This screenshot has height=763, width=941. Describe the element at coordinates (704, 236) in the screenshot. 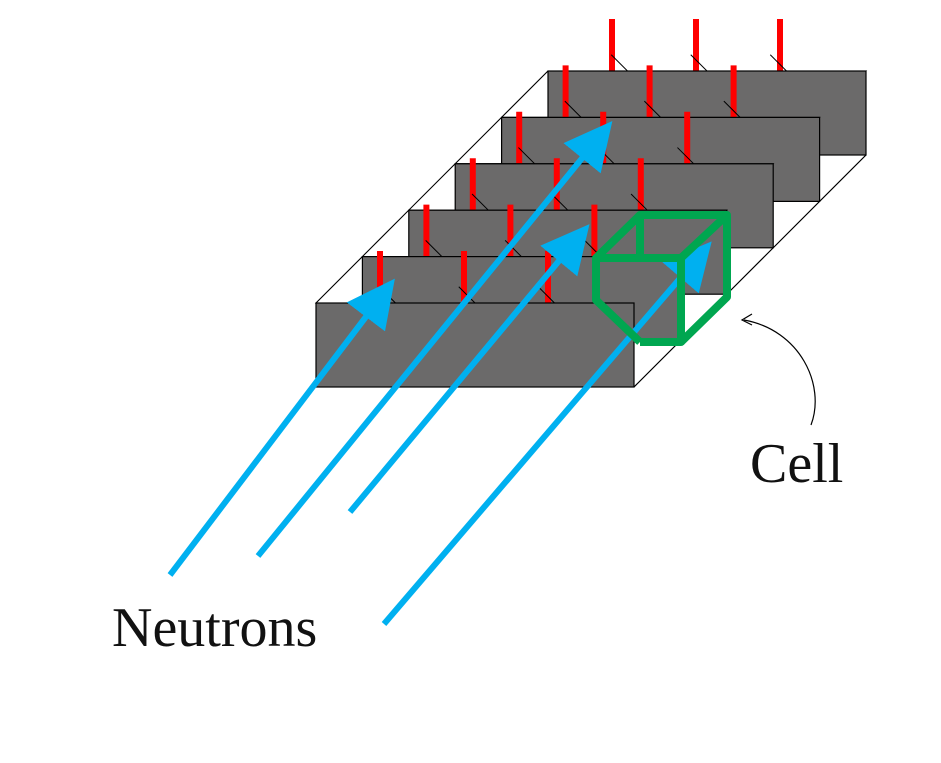

I see `cell-top-edge` at that location.